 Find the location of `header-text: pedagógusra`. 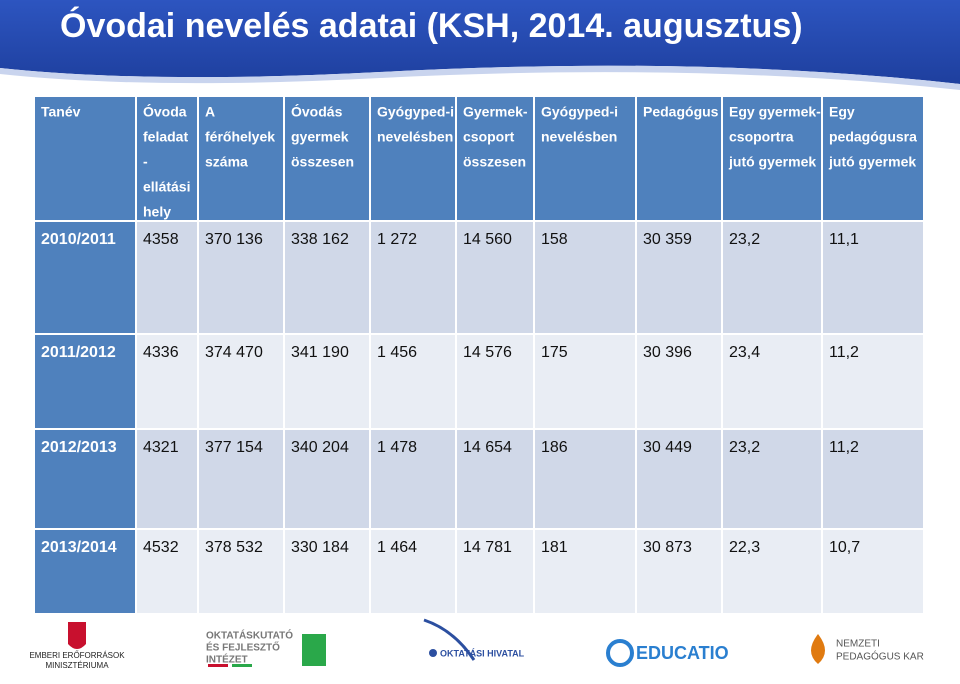

header-text: pedagógusra is located at coordinates (873, 137).